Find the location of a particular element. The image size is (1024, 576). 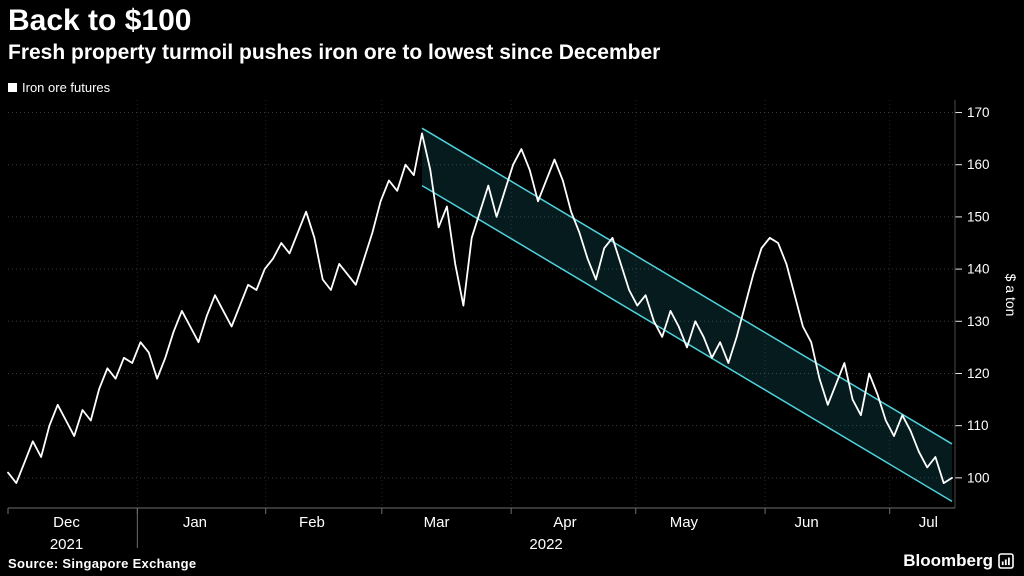

y-tick-label: 120 is located at coordinates (978, 373).